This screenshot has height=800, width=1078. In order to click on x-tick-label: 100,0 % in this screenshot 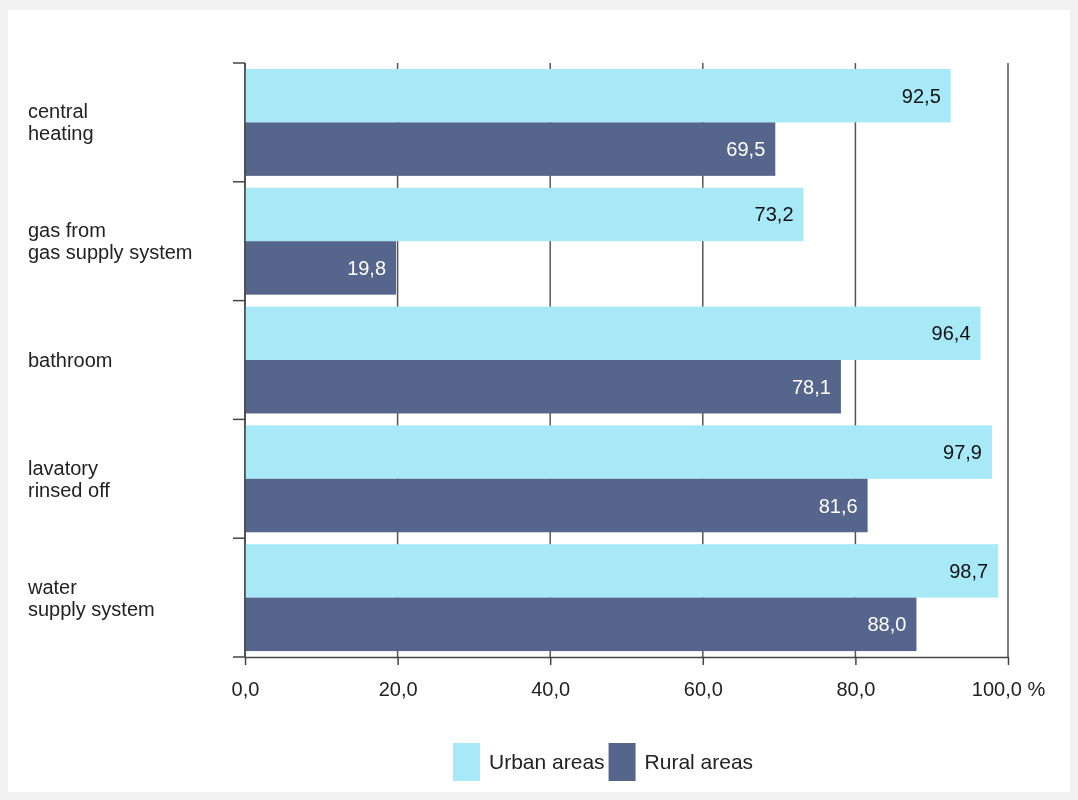, I will do `click(1008, 689)`.